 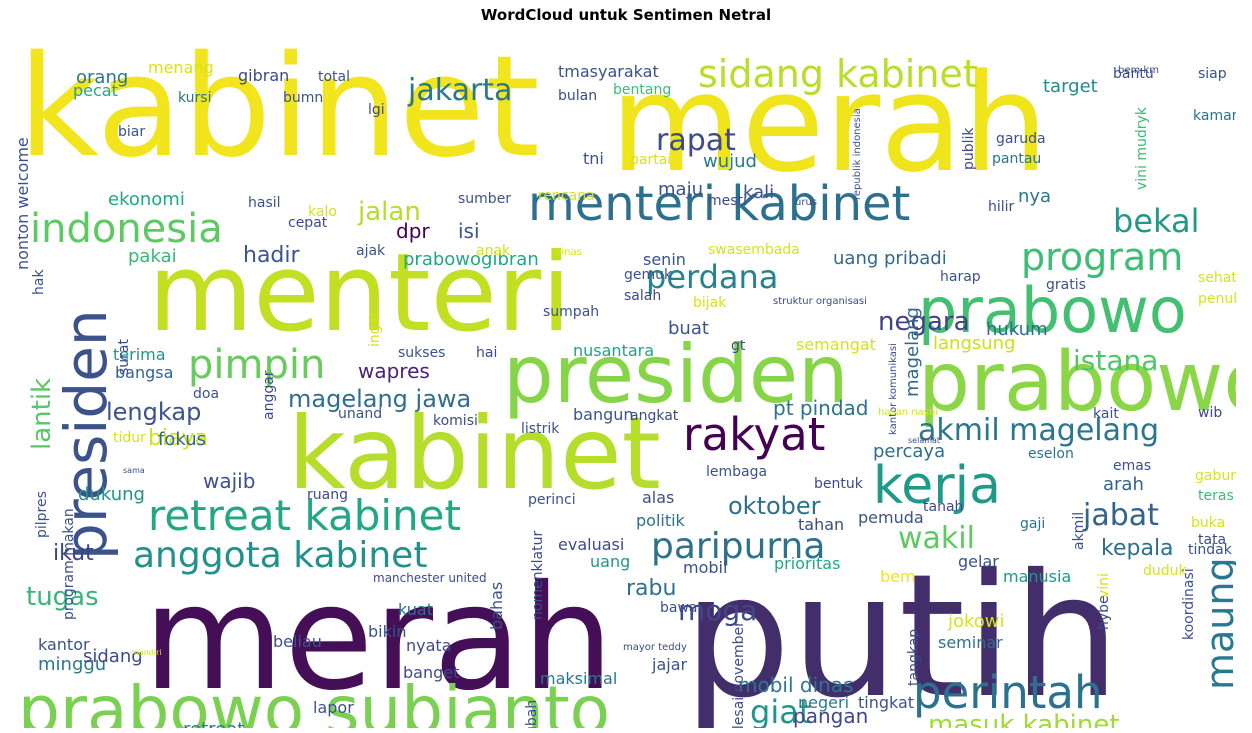 What do you see at coordinates (943, 507) in the screenshot?
I see `word-tanah: tanah` at bounding box center [943, 507].